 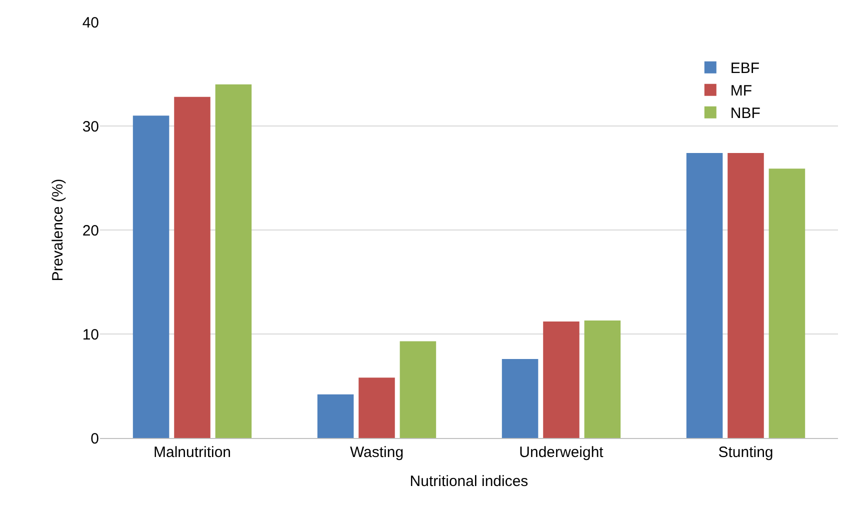 I want to click on y-tick-label: 30, so click(x=90, y=127).